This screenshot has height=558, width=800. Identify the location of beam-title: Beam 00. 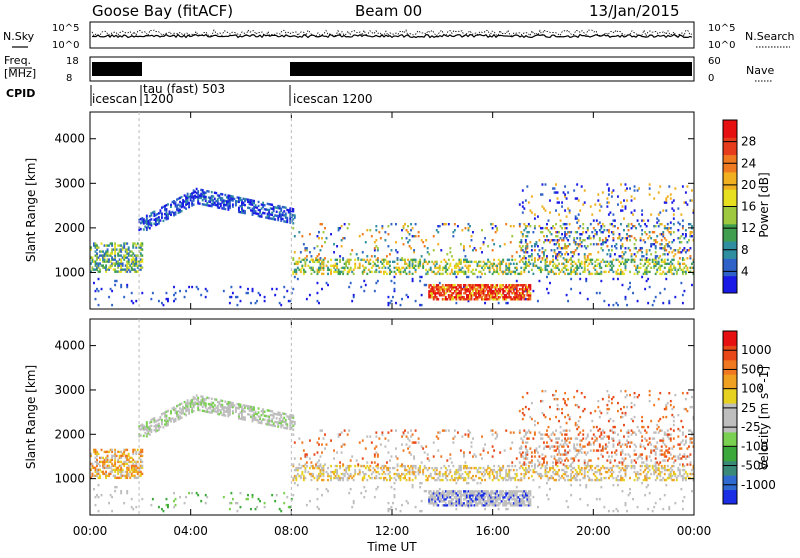
(388, 11).